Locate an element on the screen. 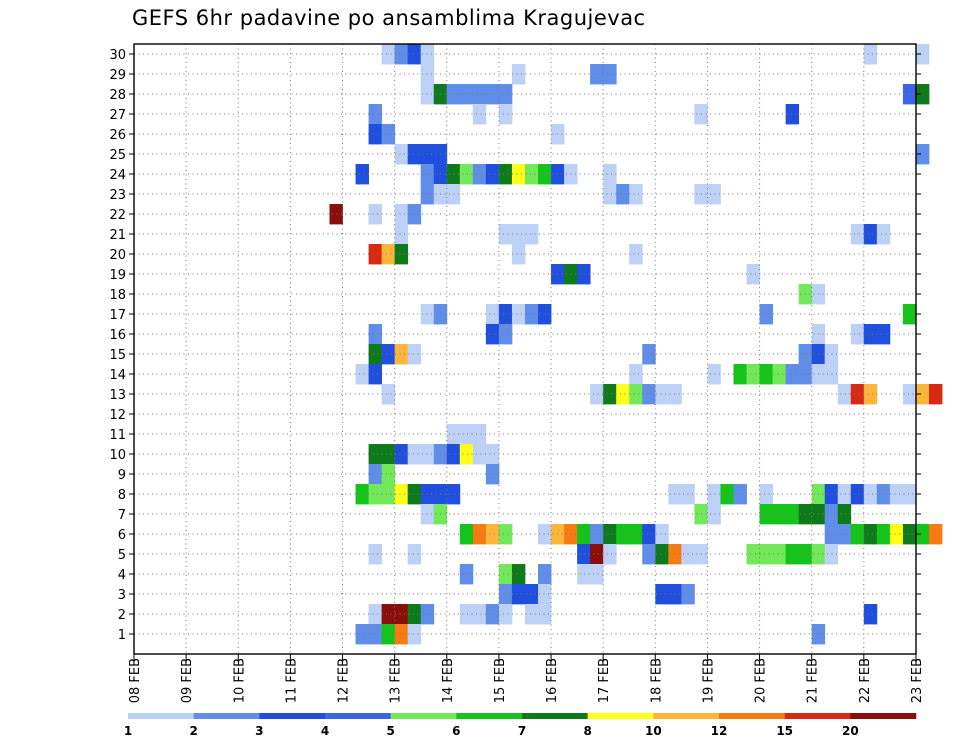 The width and height of the screenshot is (960, 742). colorbar-label: 6 is located at coordinates (456, 731).